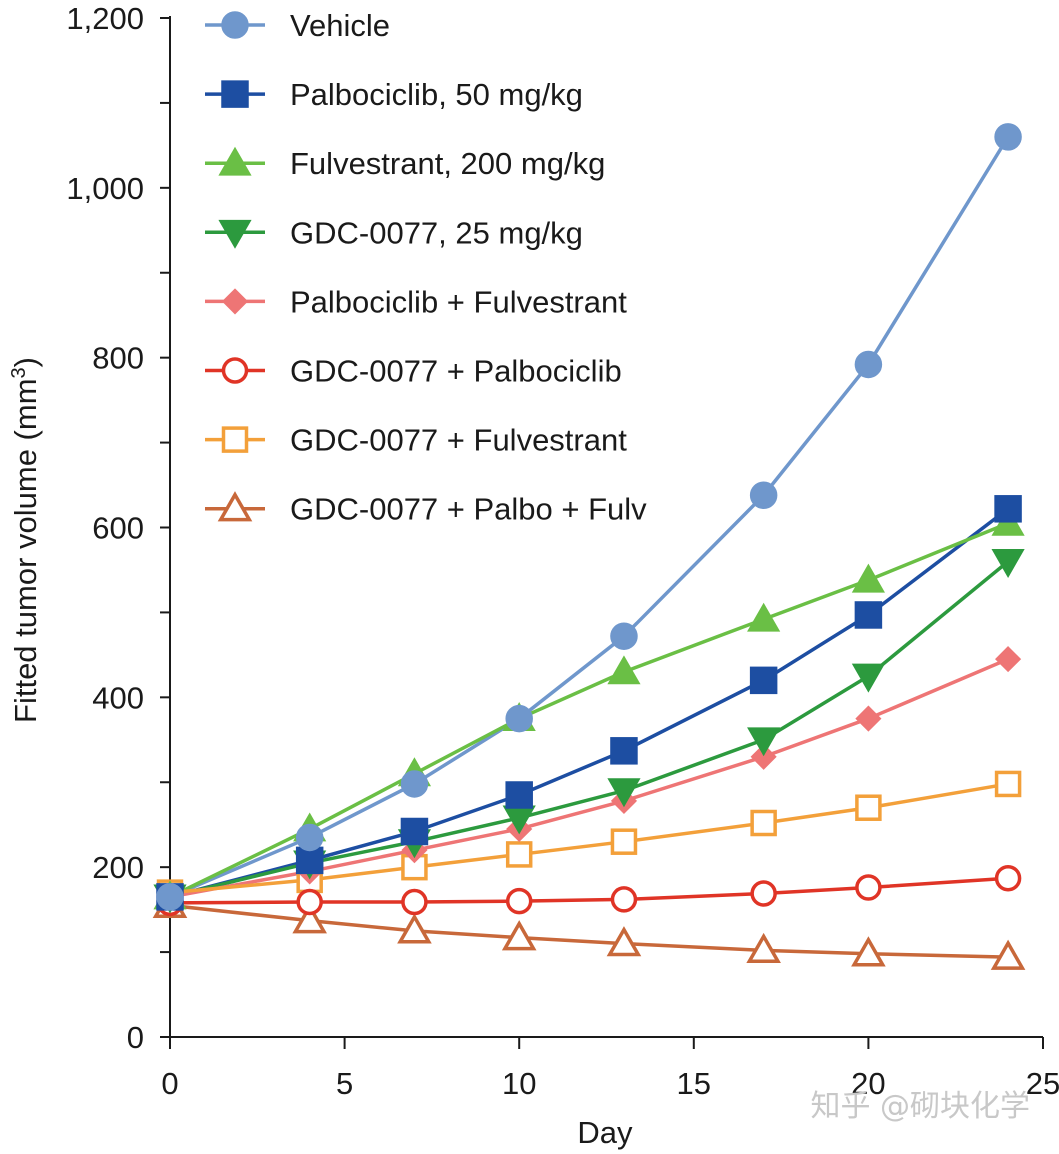 Image resolution: width=1059 pixels, height=1154 pixels. Describe the element at coordinates (118, 867) in the screenshot. I see `y-tick-label: 200` at that location.